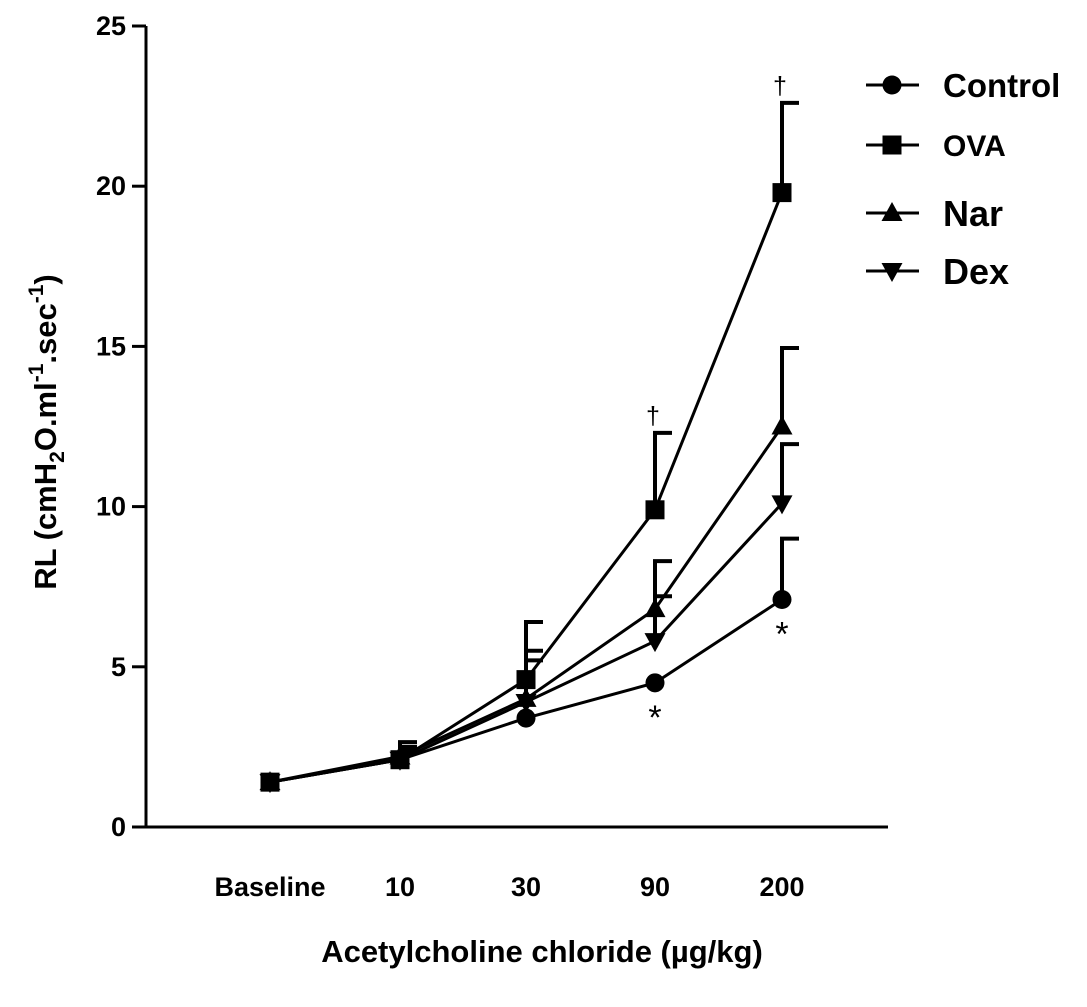  What do you see at coordinates (118, 667) in the screenshot?
I see `y-tick-label: 5` at bounding box center [118, 667].